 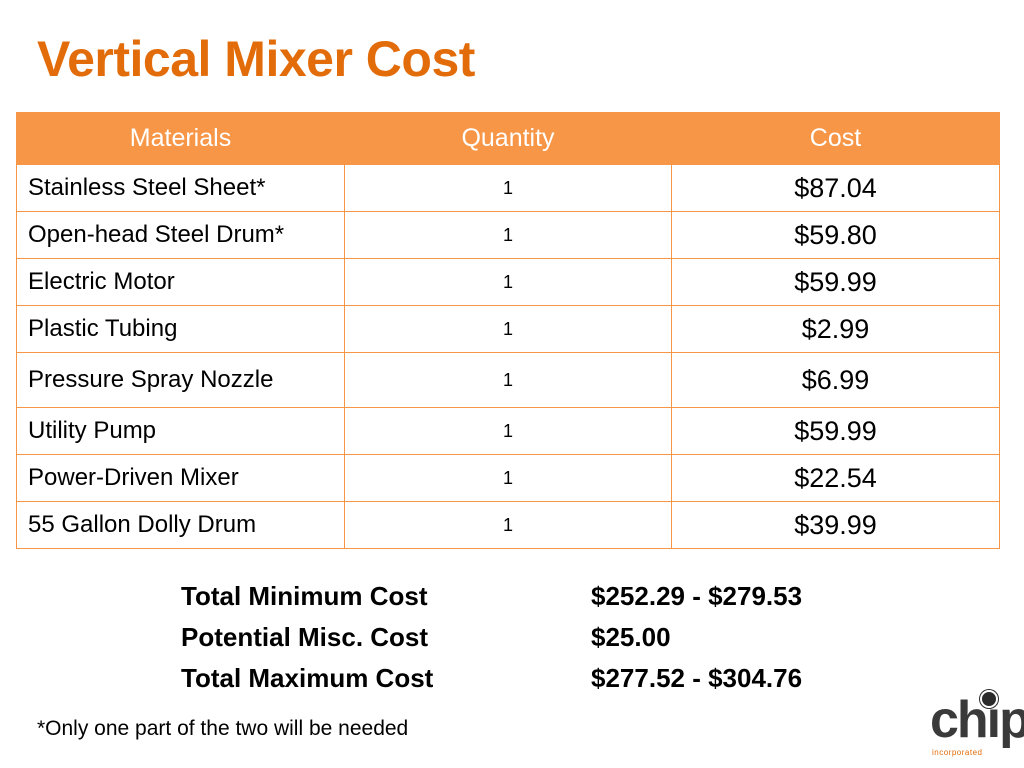 I want to click on table-row: Stainless Steel Sheet* 1 $87.04, so click(x=508, y=188).